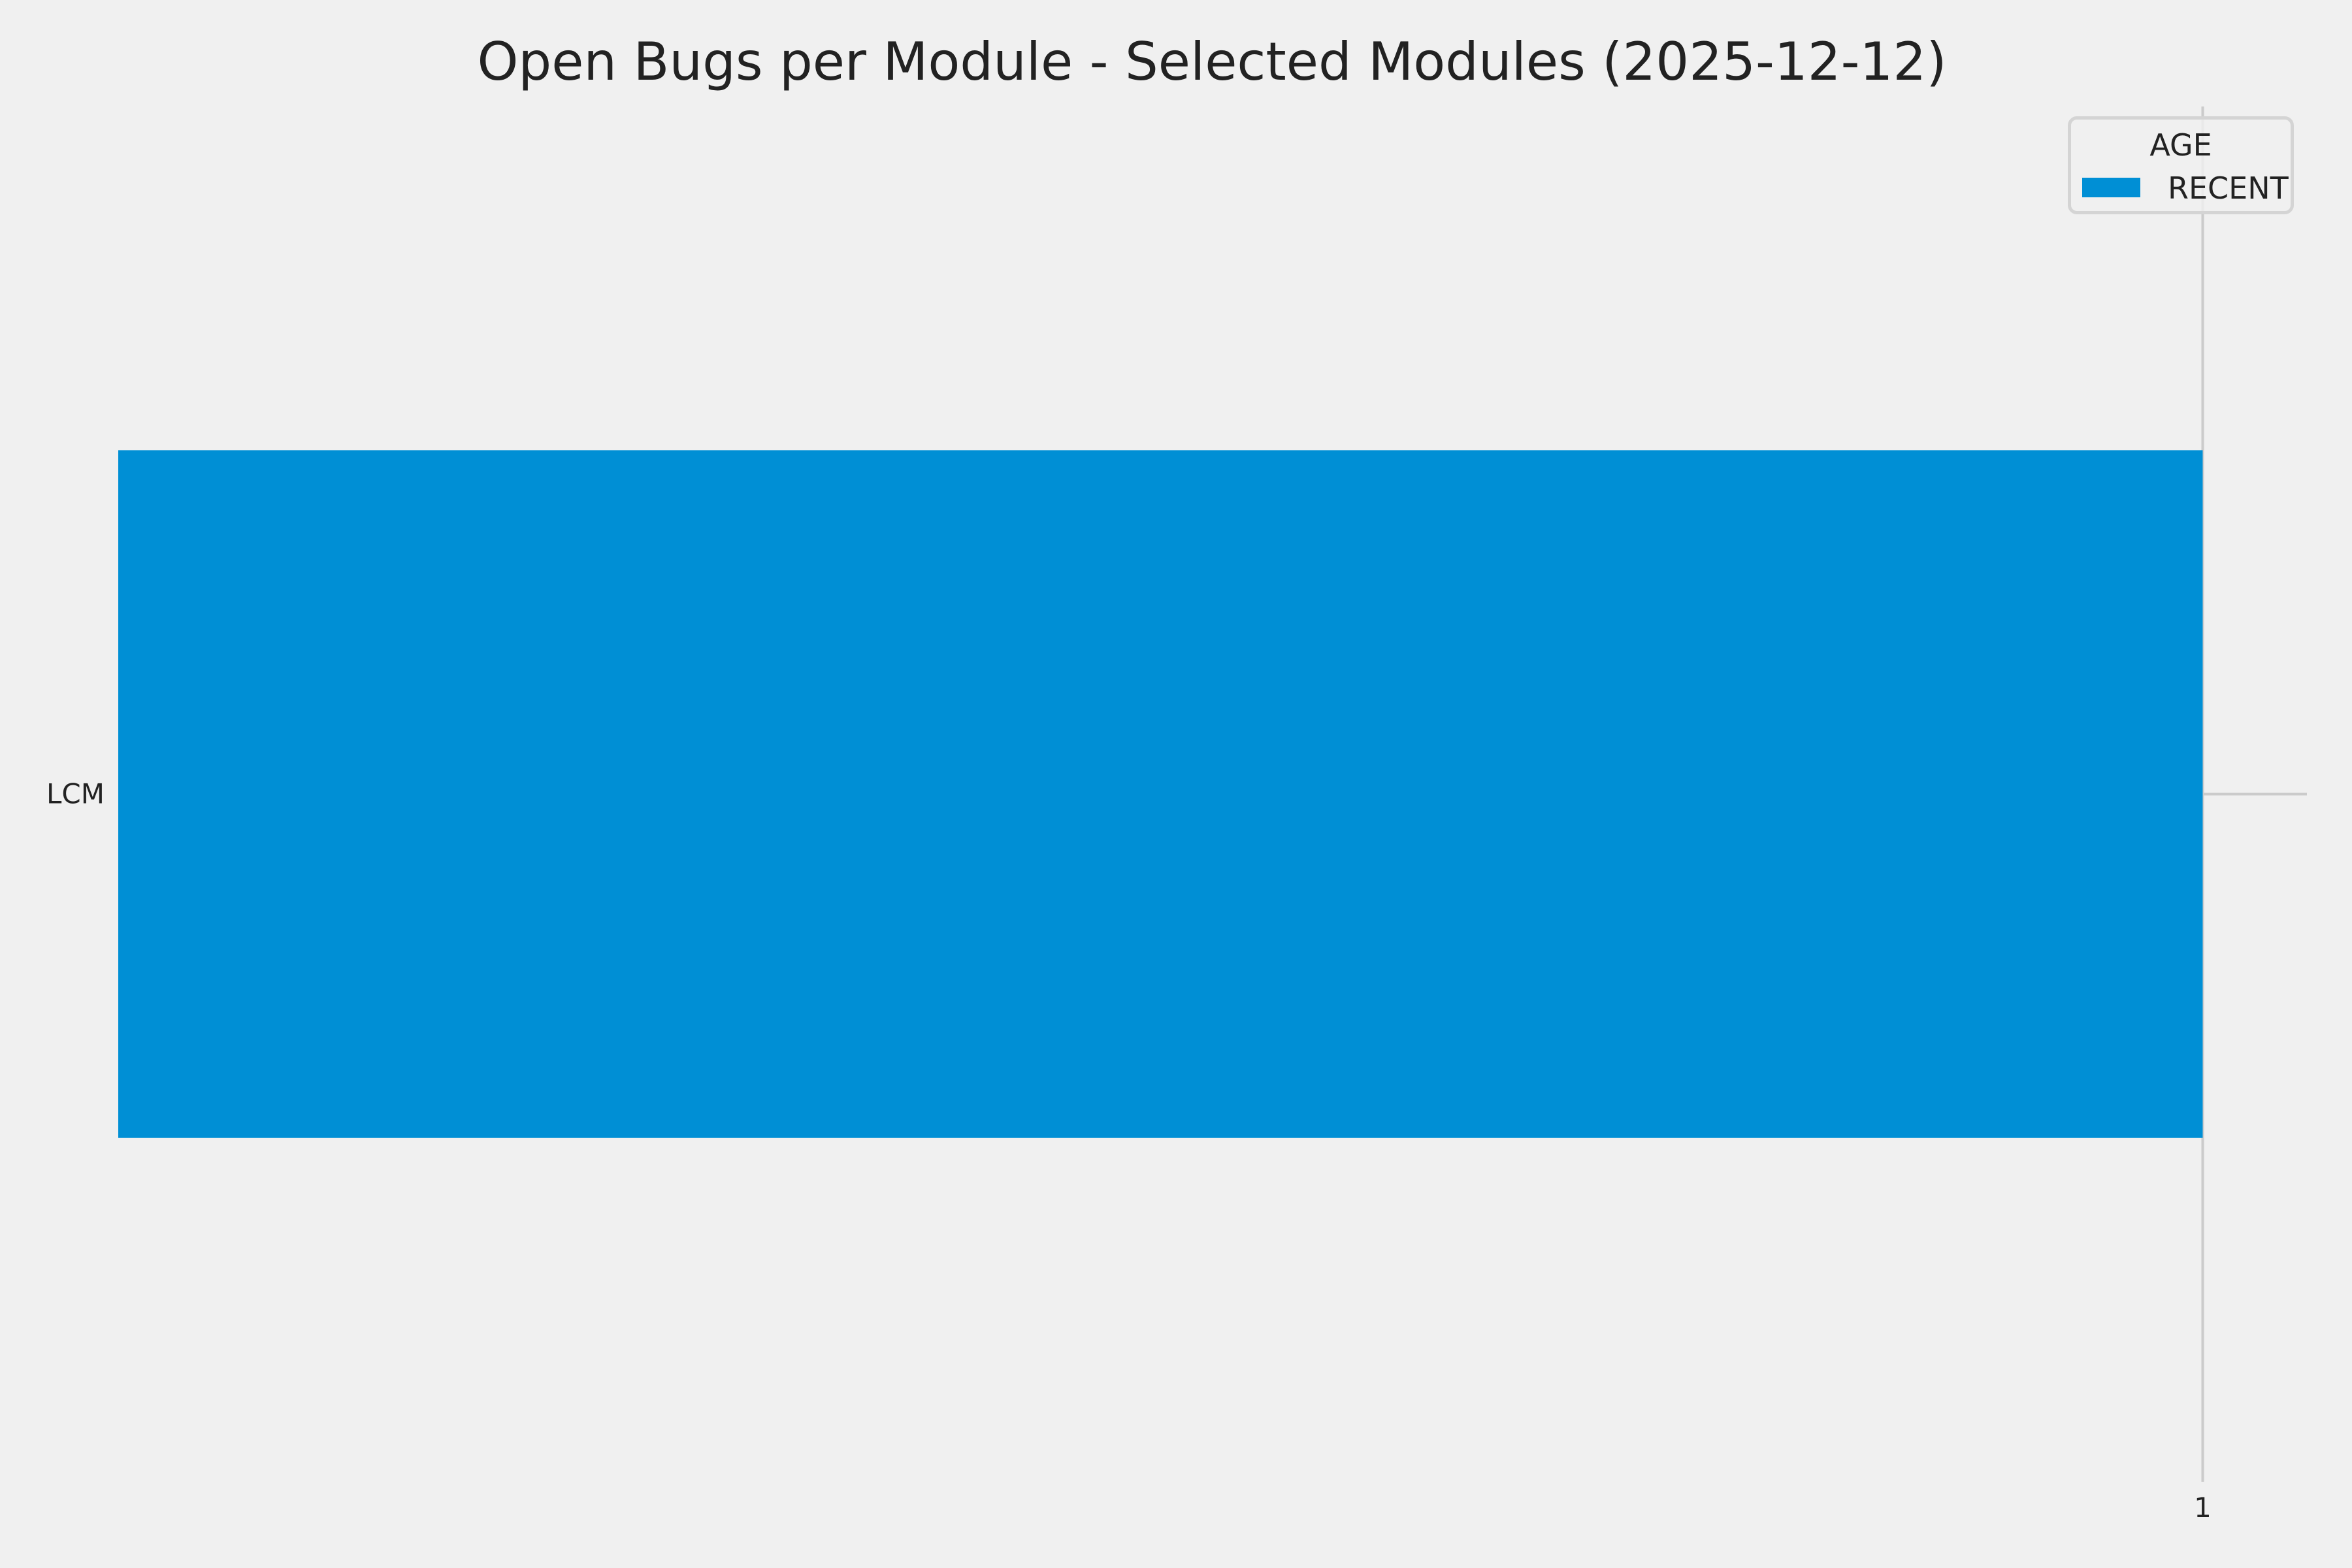 The width and height of the screenshot is (2352, 1568). Describe the element at coordinates (2111, 187) in the screenshot. I see `legend-patch-recent` at that location.